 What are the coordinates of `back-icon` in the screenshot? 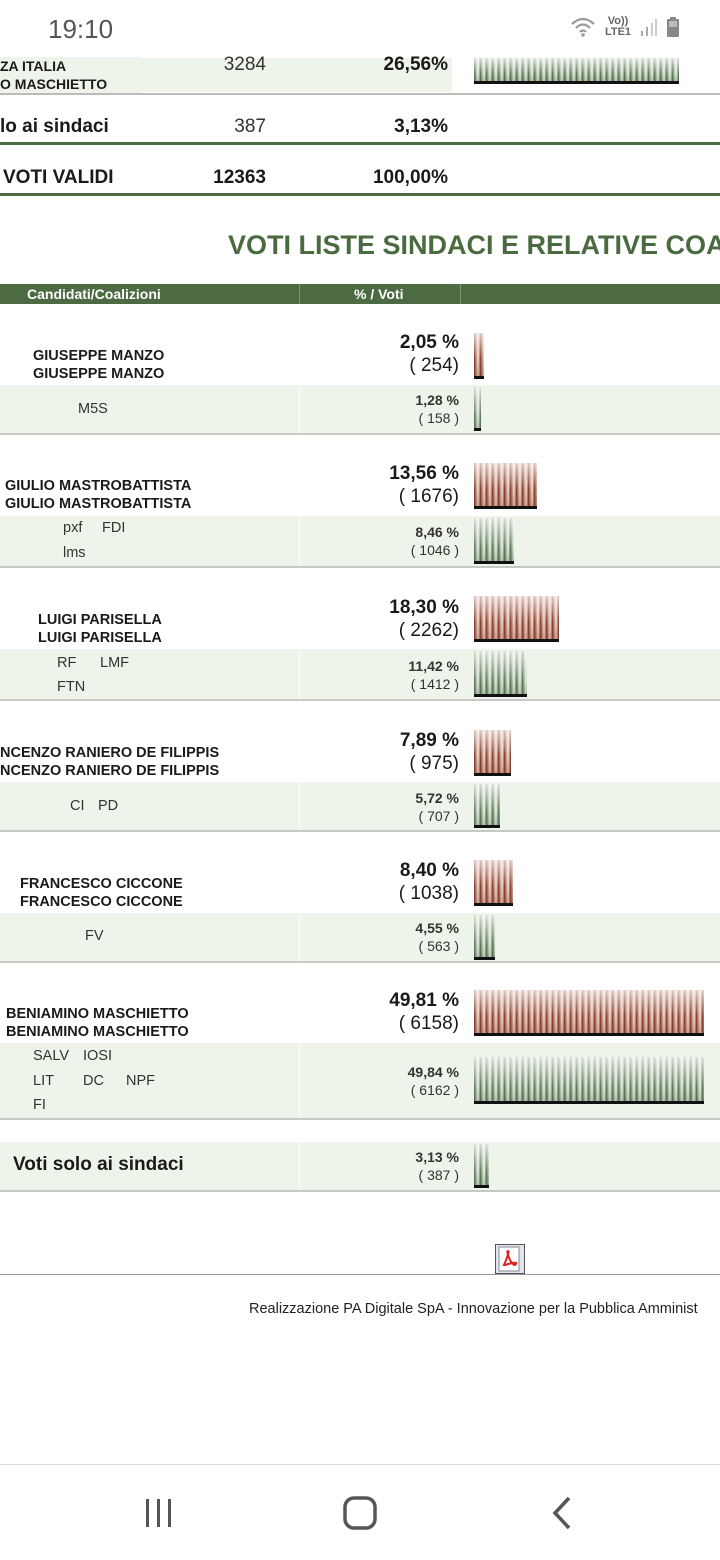 It's located at (562, 1515).